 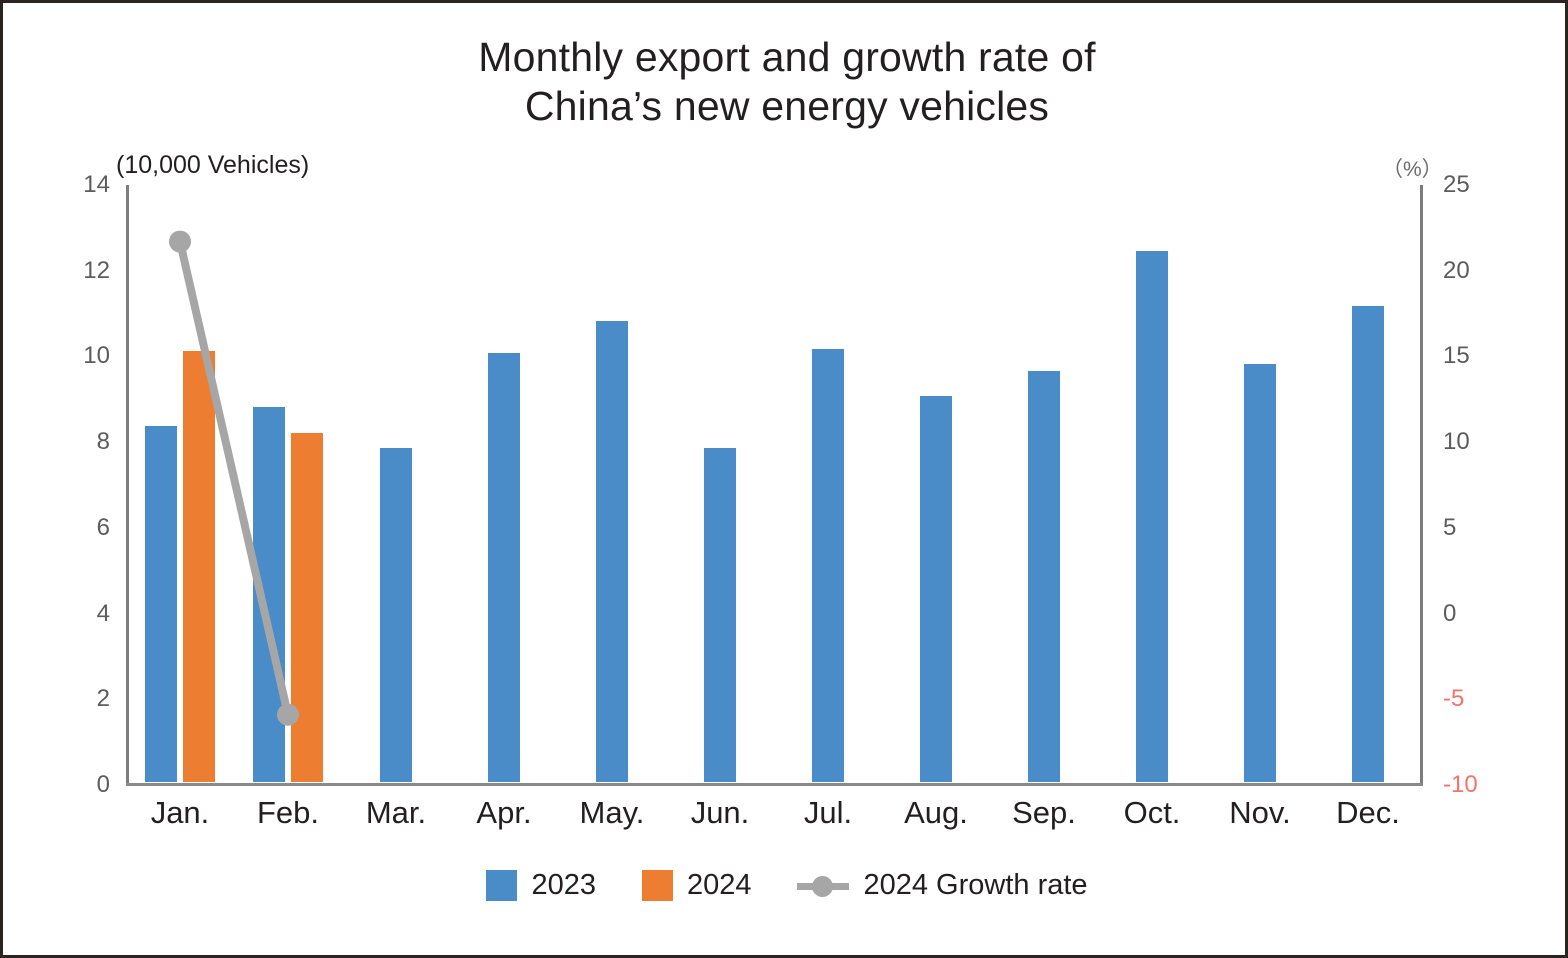 What do you see at coordinates (720, 812) in the screenshot?
I see `x-axis-label-jun: Jun.` at bounding box center [720, 812].